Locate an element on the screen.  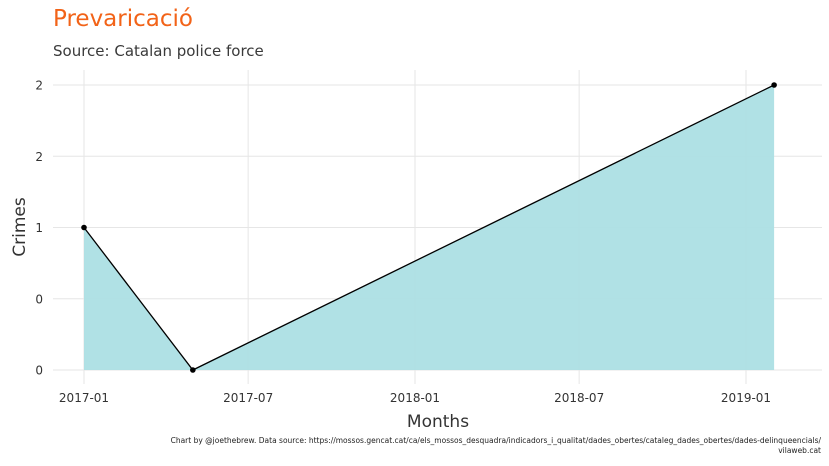
x-tick-label: 2017-07 is located at coordinates (248, 398).